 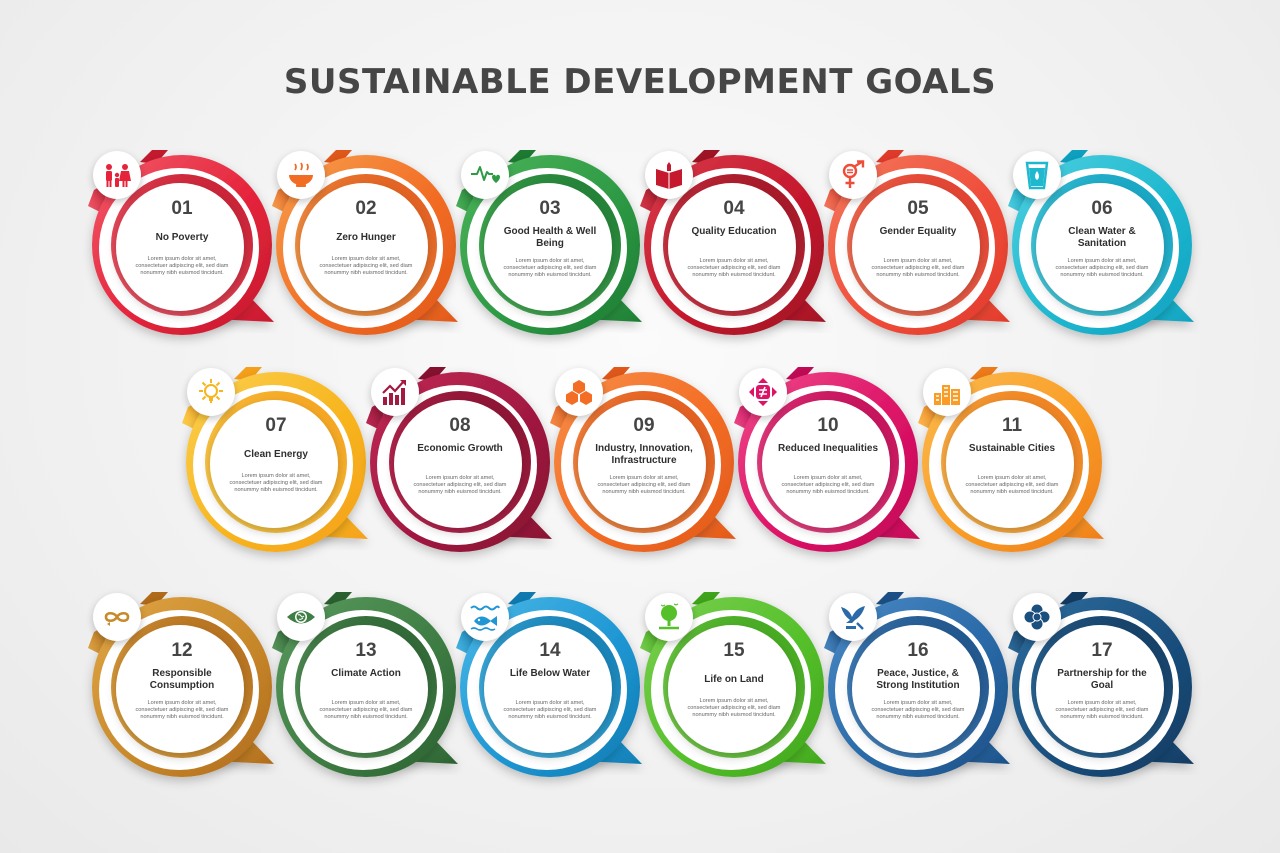 What do you see at coordinates (918, 650) in the screenshot?
I see `goal-number: 16` at bounding box center [918, 650].